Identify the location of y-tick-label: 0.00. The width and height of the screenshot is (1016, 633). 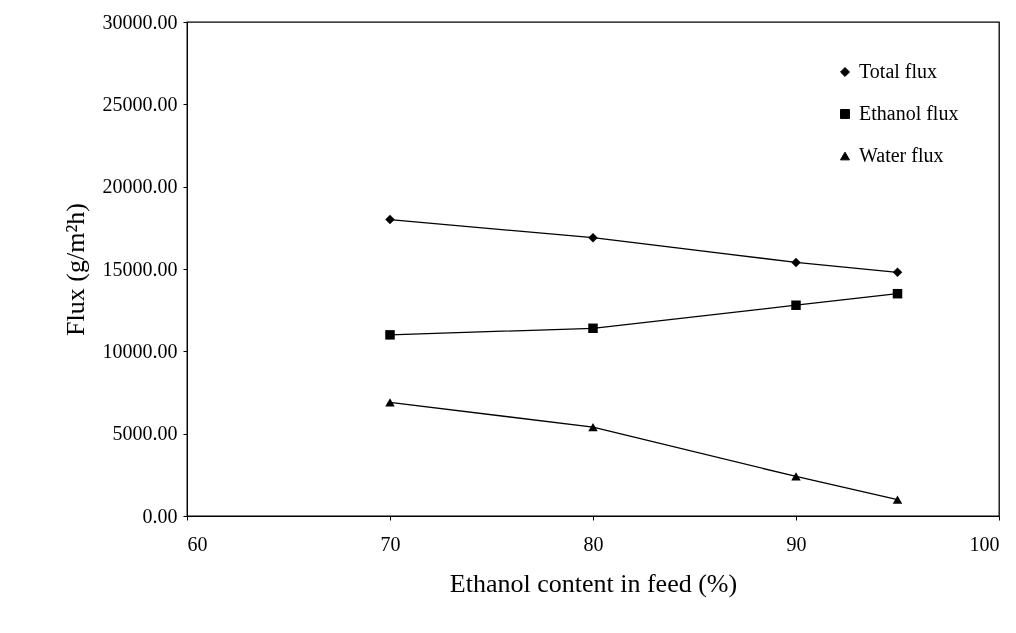
(160, 515).